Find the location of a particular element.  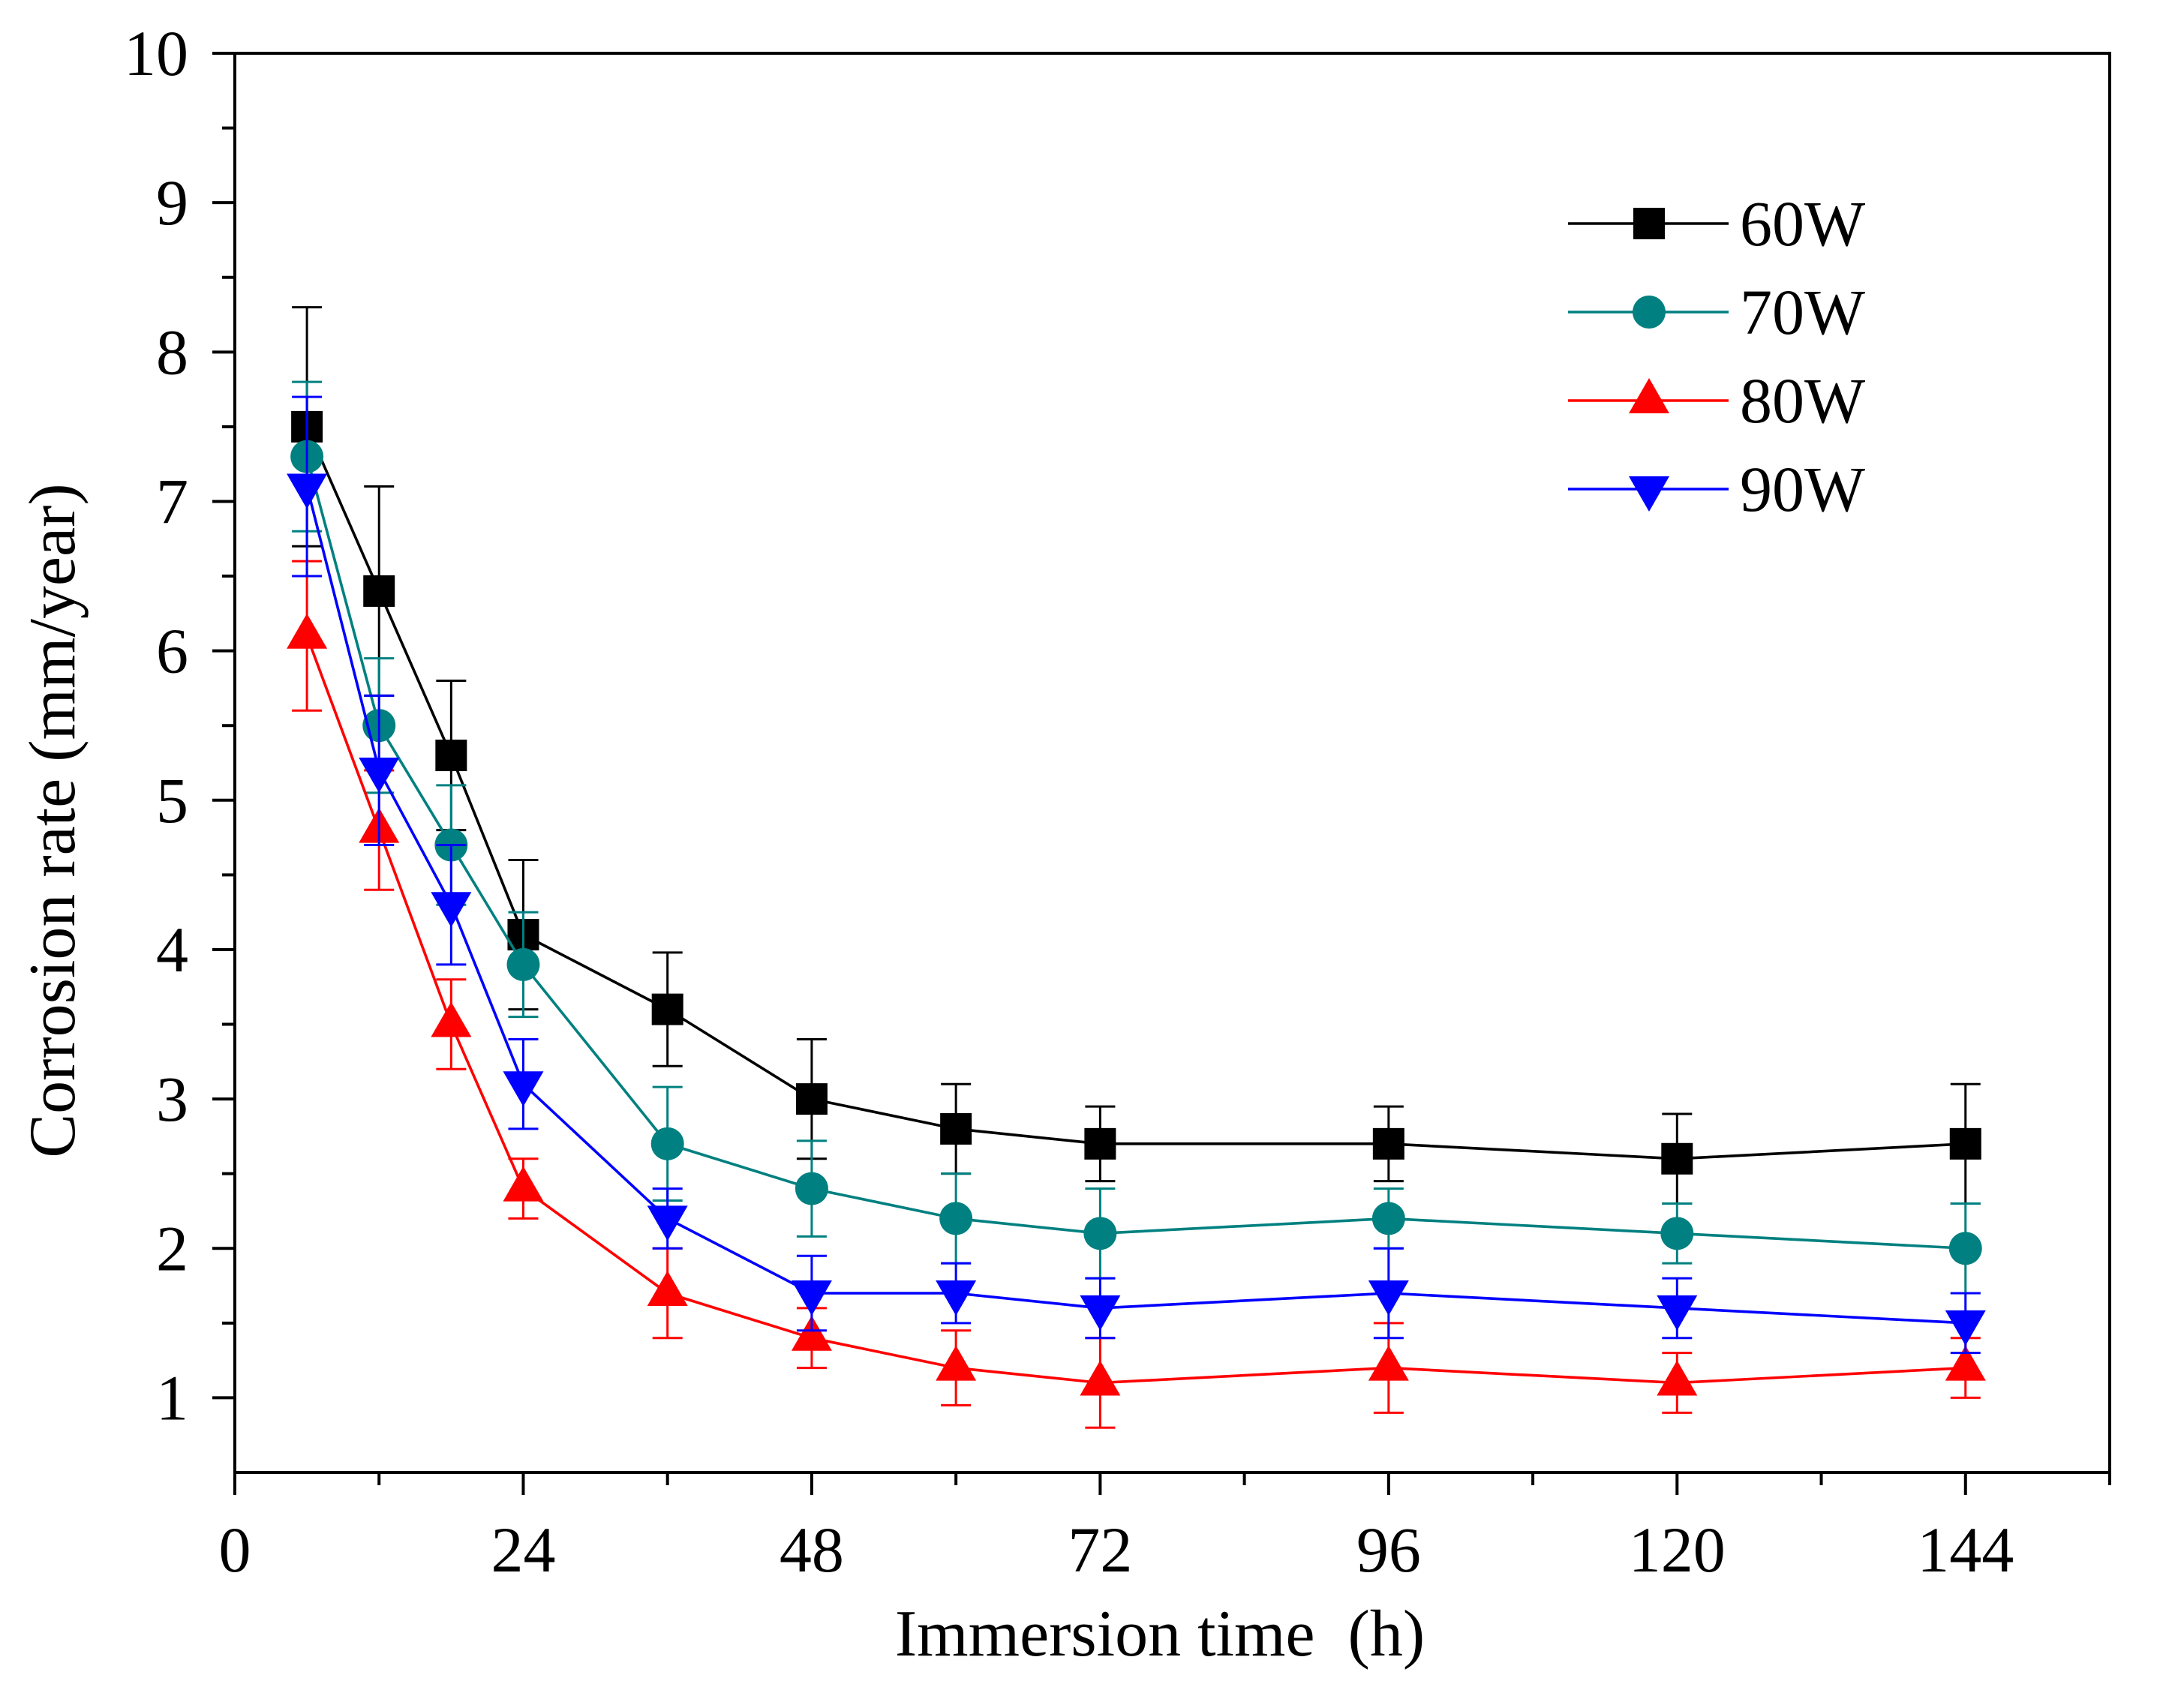

legend-entry-80w: 80W is located at coordinates (1716, 401).